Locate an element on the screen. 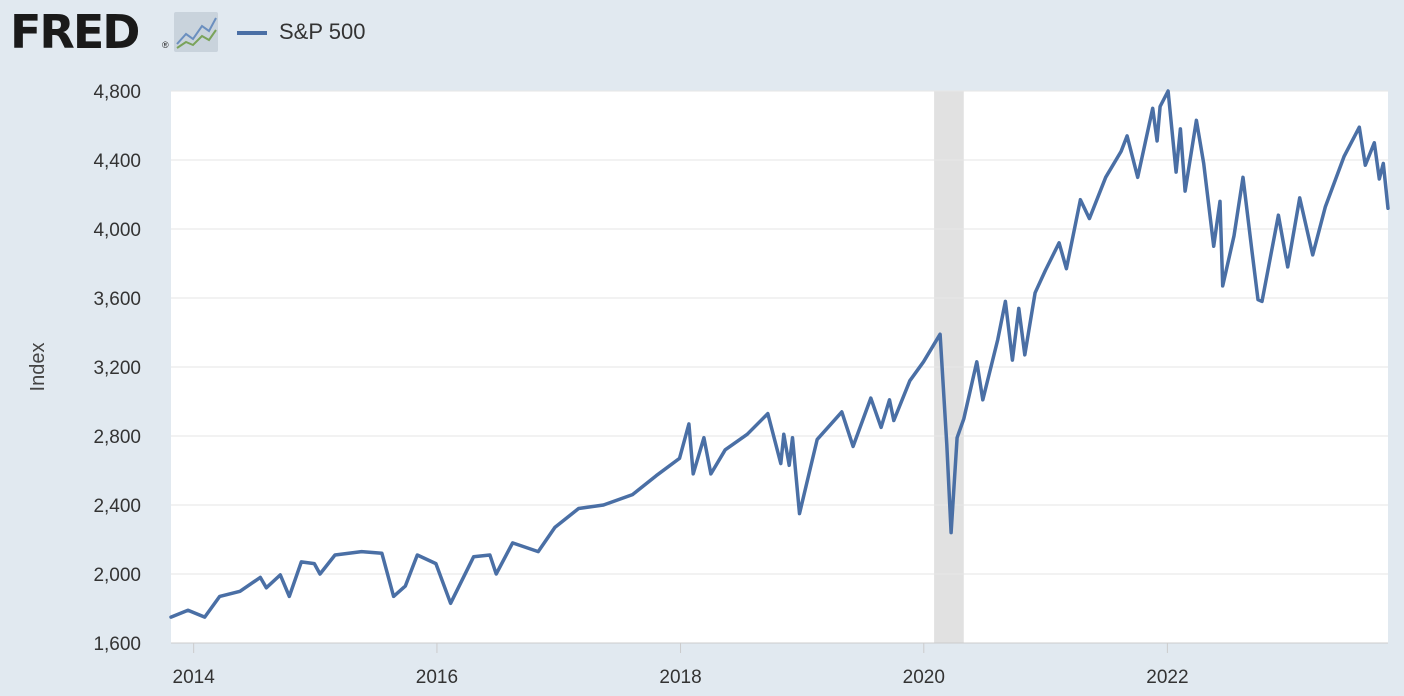 This screenshot has height=696, width=1404. x-tick-label: 2020 is located at coordinates (924, 677).